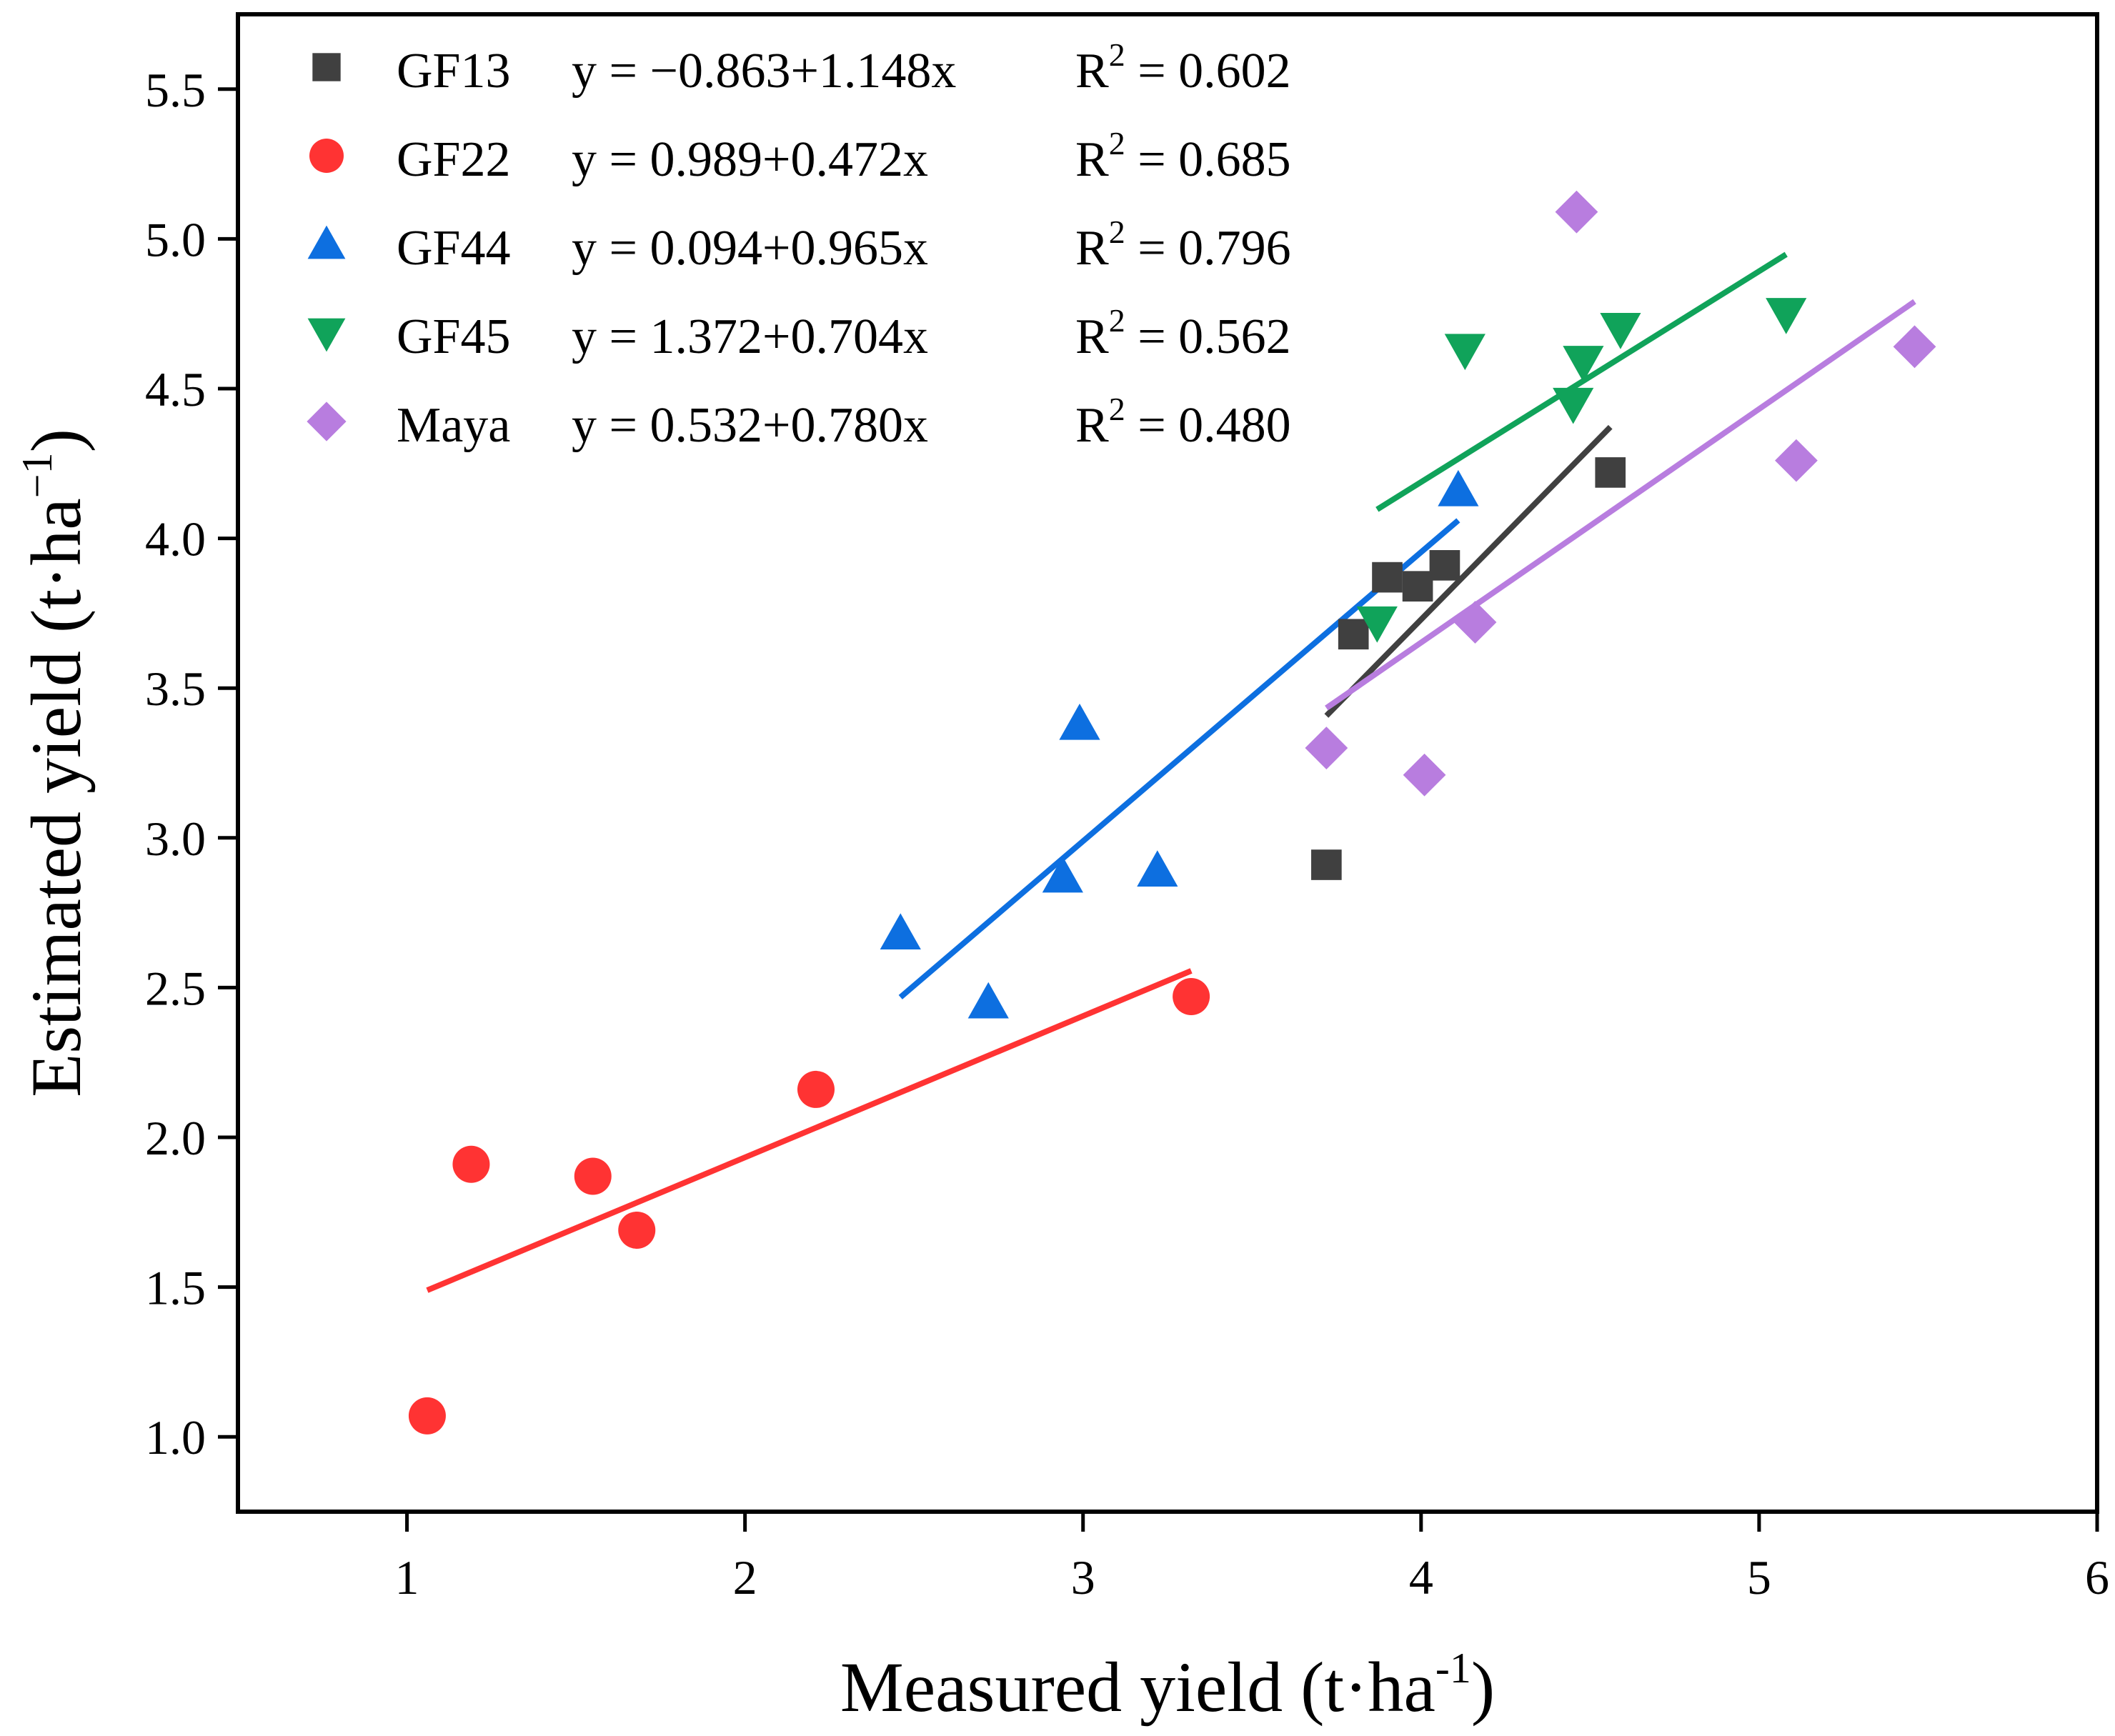 This screenshot has height=1736, width=2115. I want to click on y-tick-label-5.5: 5.5, so click(175, 90).